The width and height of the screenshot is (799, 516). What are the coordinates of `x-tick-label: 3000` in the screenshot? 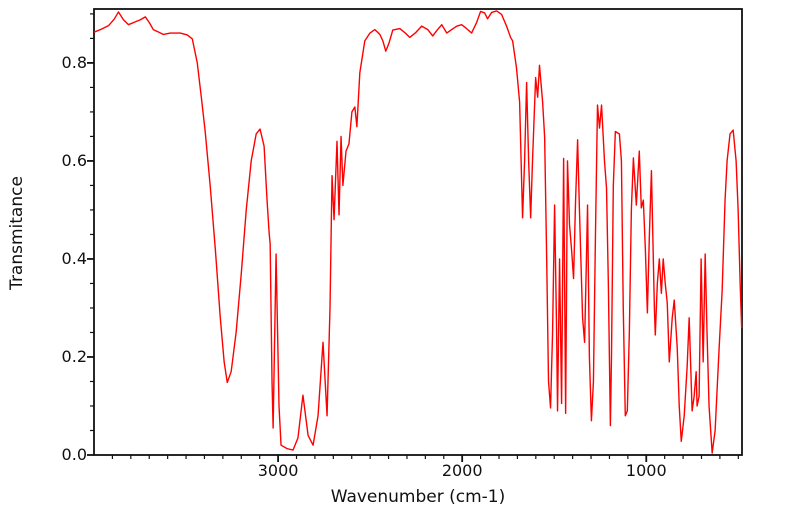 It's located at (278, 470).